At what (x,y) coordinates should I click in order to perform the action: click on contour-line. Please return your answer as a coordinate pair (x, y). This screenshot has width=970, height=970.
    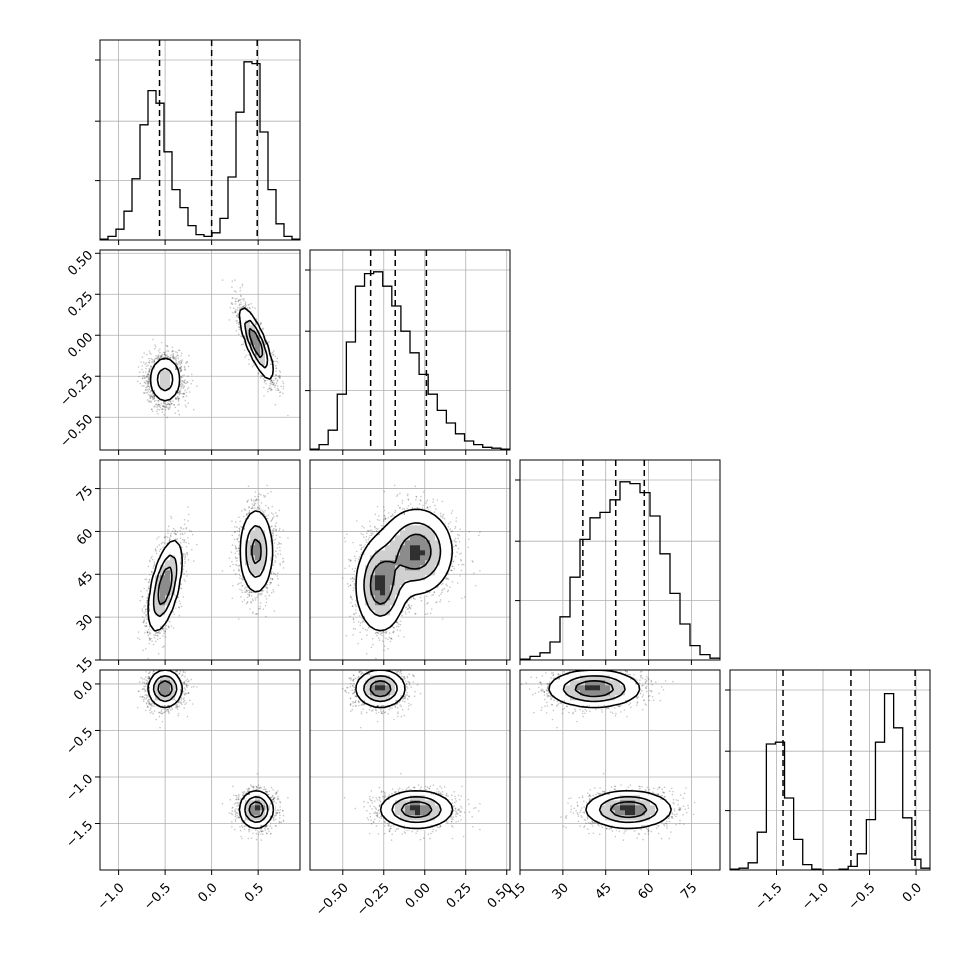
    Looking at the image, I should click on (212, 355).